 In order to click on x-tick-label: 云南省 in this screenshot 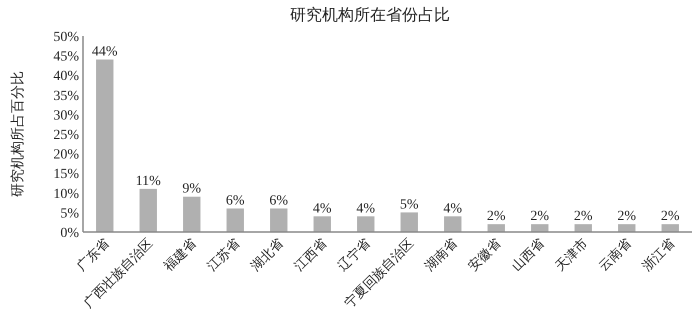, I will do `click(615, 255)`.